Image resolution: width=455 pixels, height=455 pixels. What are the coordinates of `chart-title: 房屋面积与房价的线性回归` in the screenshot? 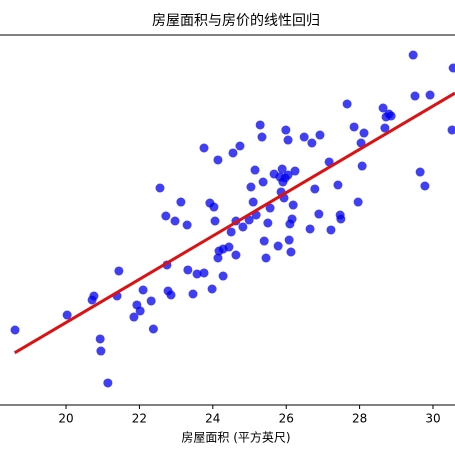 It's located at (236, 20).